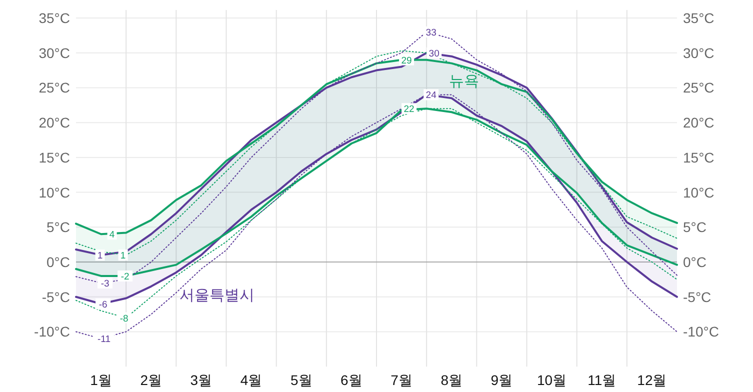  I want to click on y2-tick-label: 35°C, so click(698, 18).